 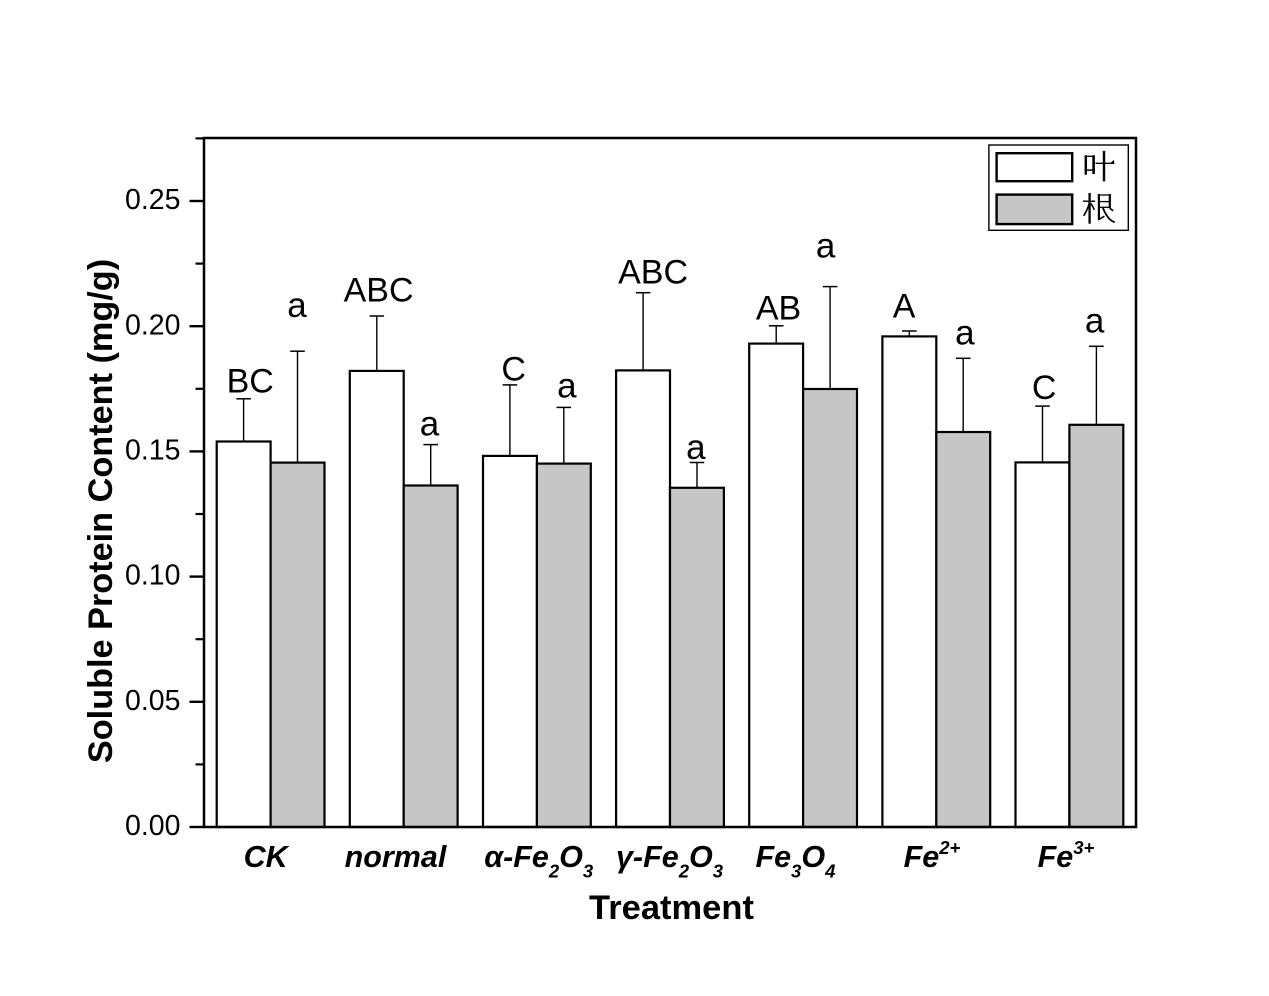 What do you see at coordinates (152, 576) in the screenshot?
I see `svg-text: 0.10` at bounding box center [152, 576].